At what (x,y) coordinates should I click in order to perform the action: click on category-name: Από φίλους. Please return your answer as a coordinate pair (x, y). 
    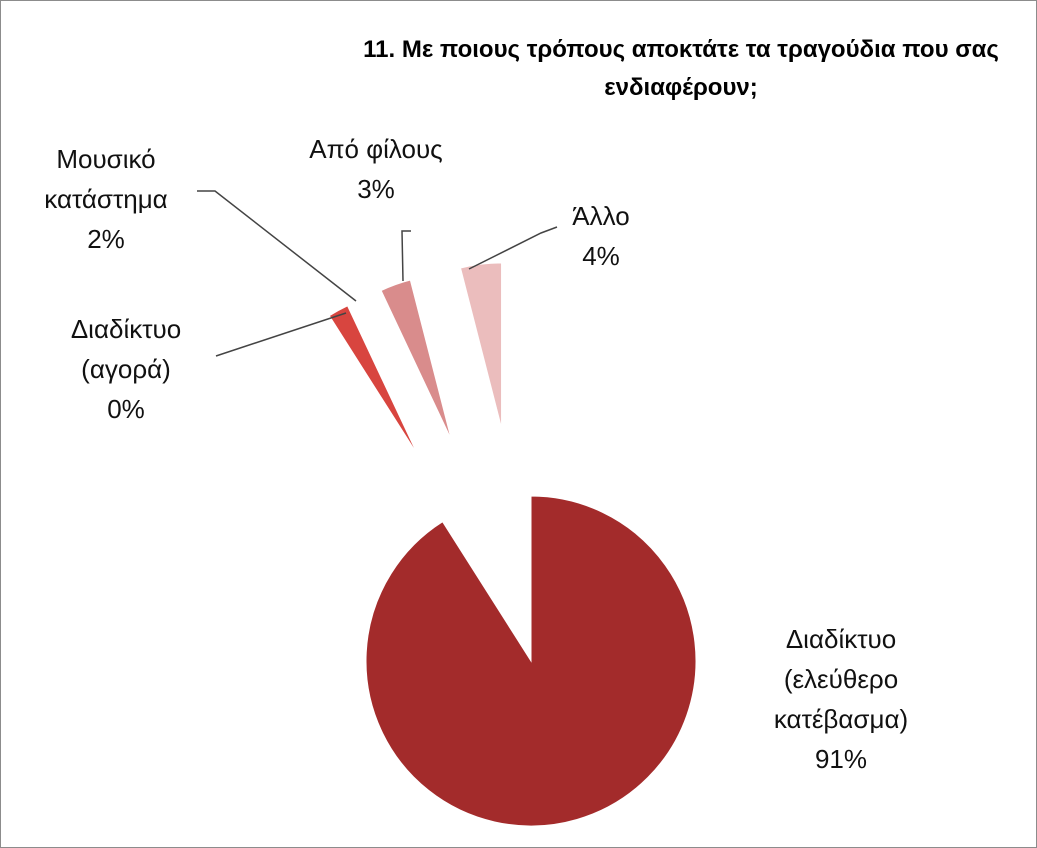
    Looking at the image, I should click on (376, 149).